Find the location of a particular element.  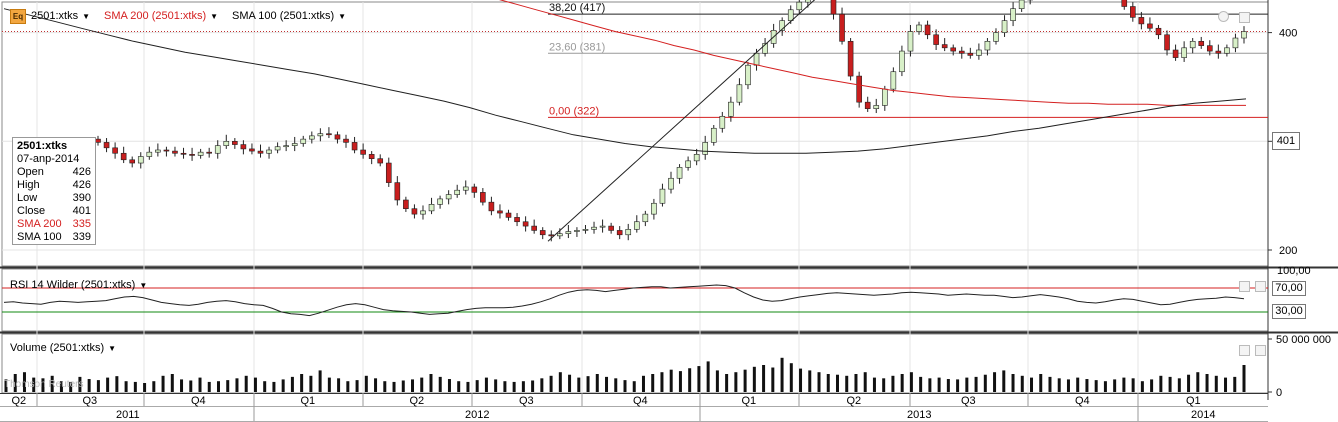

info-row-high: High 426 is located at coordinates (54, 185).